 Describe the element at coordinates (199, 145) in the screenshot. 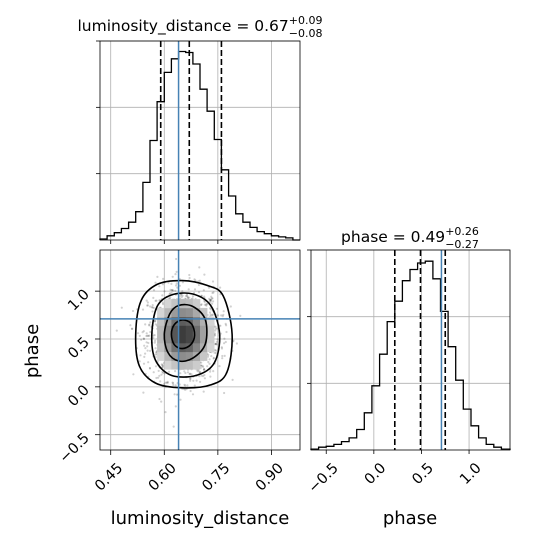

I see `luminosity-distance-histogram-step` at that location.